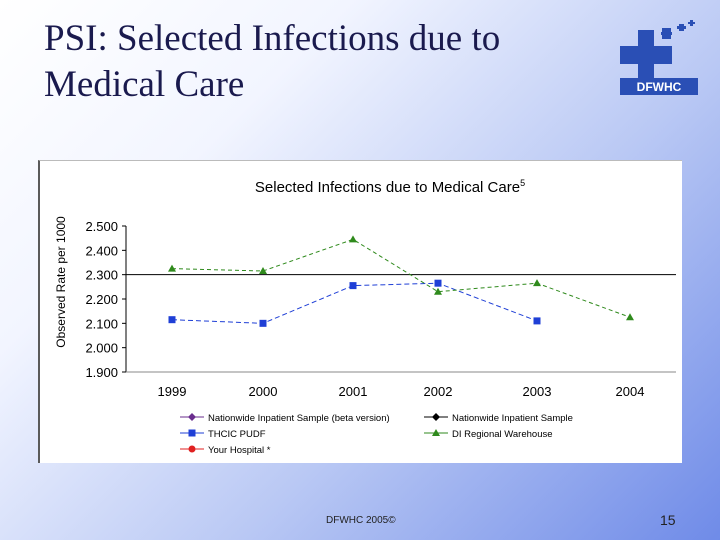 The image size is (720, 540). What do you see at coordinates (263, 391) in the screenshot?
I see `x-tick-label: 2000` at bounding box center [263, 391].